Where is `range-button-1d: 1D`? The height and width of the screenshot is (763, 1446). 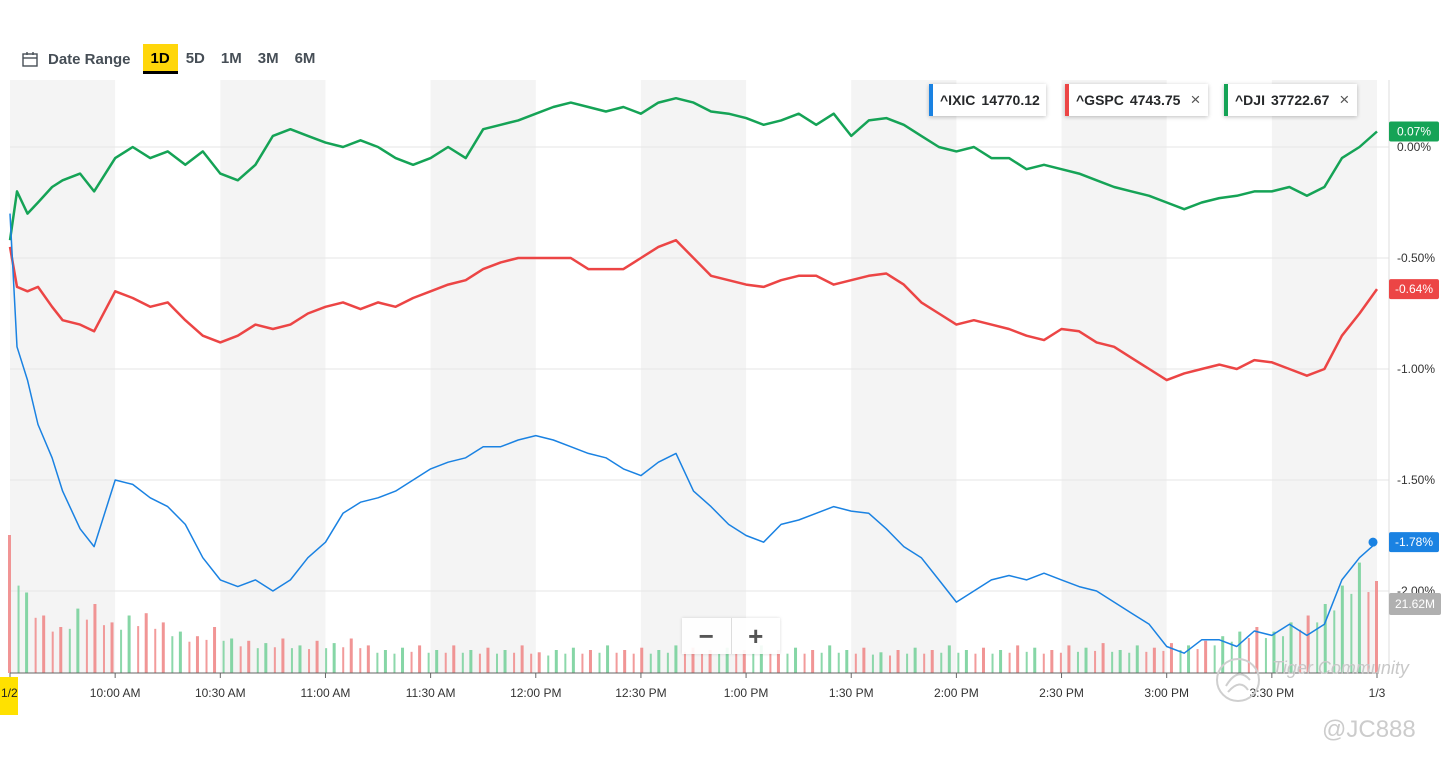 range-button-1d: 1D is located at coordinates (160, 59).